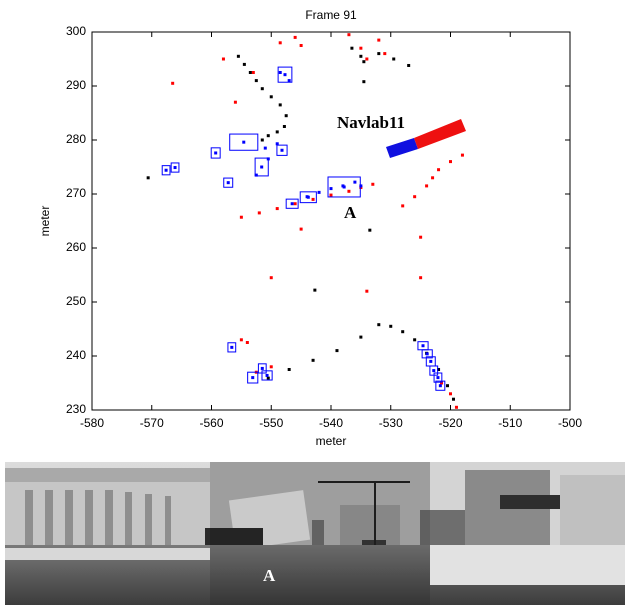 Image resolution: width=629 pixels, height=605 pixels. I want to click on y-tick-label: 230, so click(76, 409).